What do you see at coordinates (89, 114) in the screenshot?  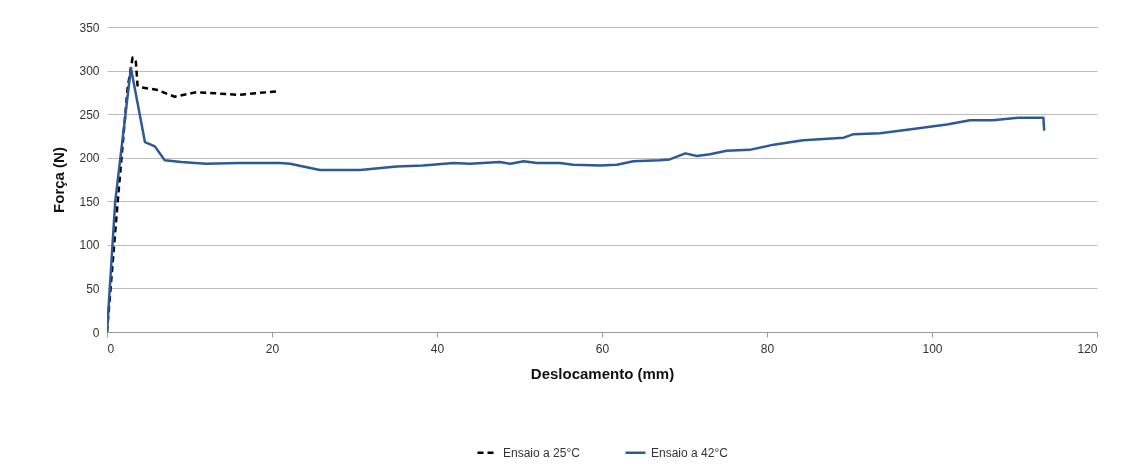 I see `y-tick-label: 250` at bounding box center [89, 114].